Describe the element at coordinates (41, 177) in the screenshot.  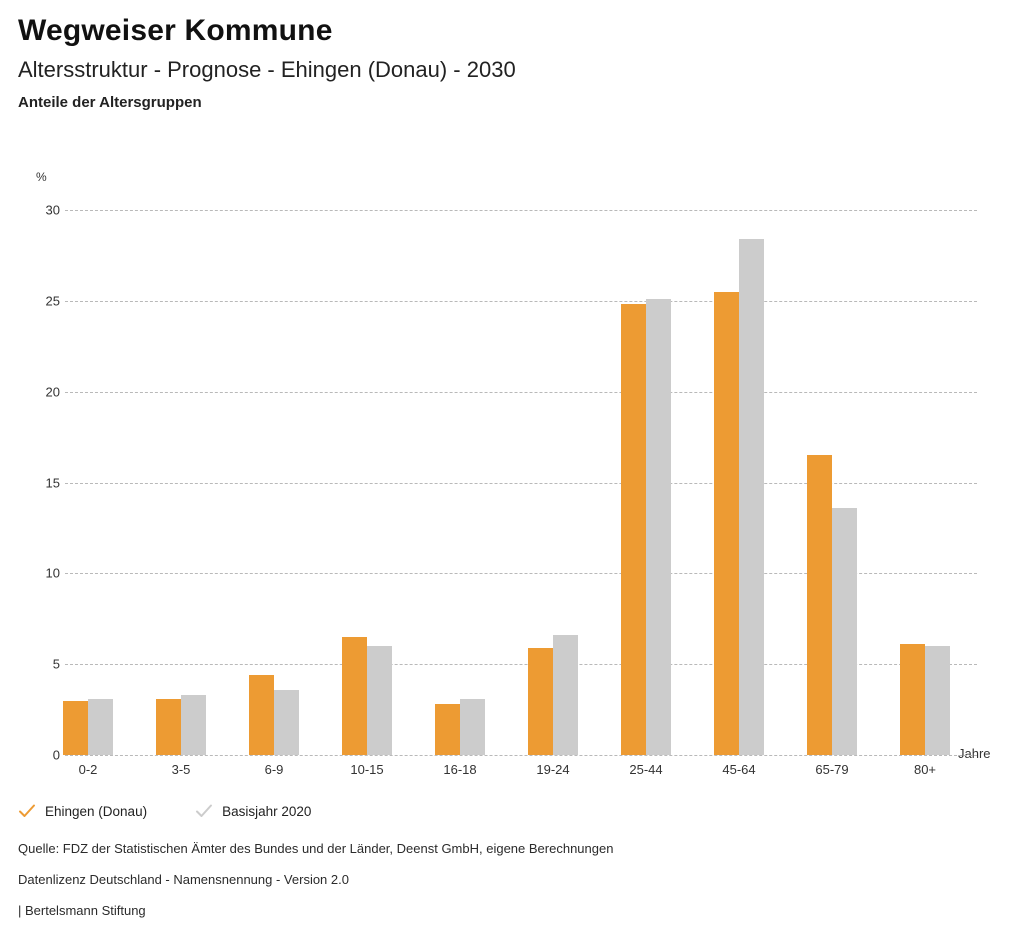
I see `y-axis-unit-label: %` at that location.